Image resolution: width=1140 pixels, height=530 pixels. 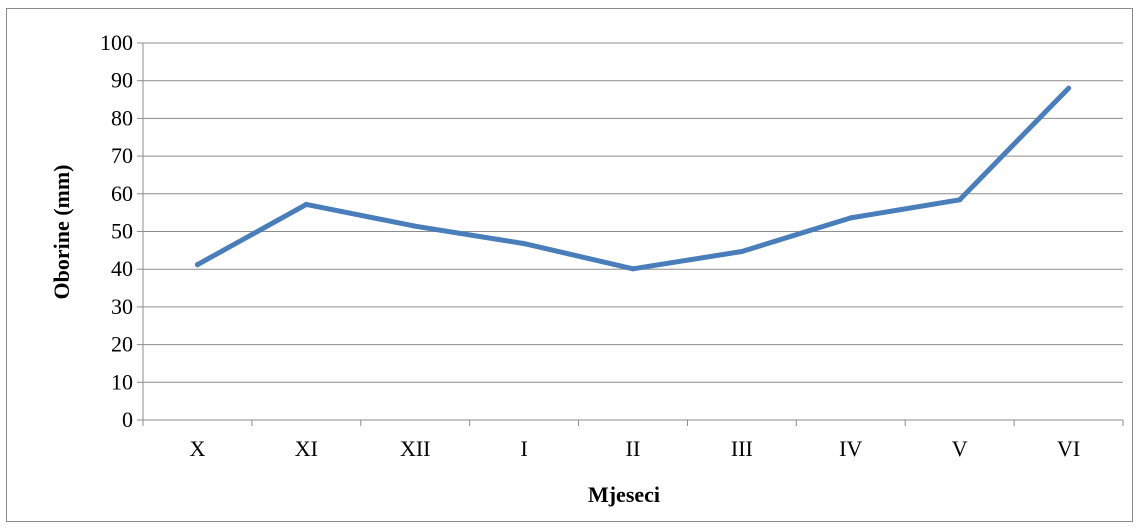 What do you see at coordinates (122, 268) in the screenshot?
I see `y-tick-label: 40` at bounding box center [122, 268].